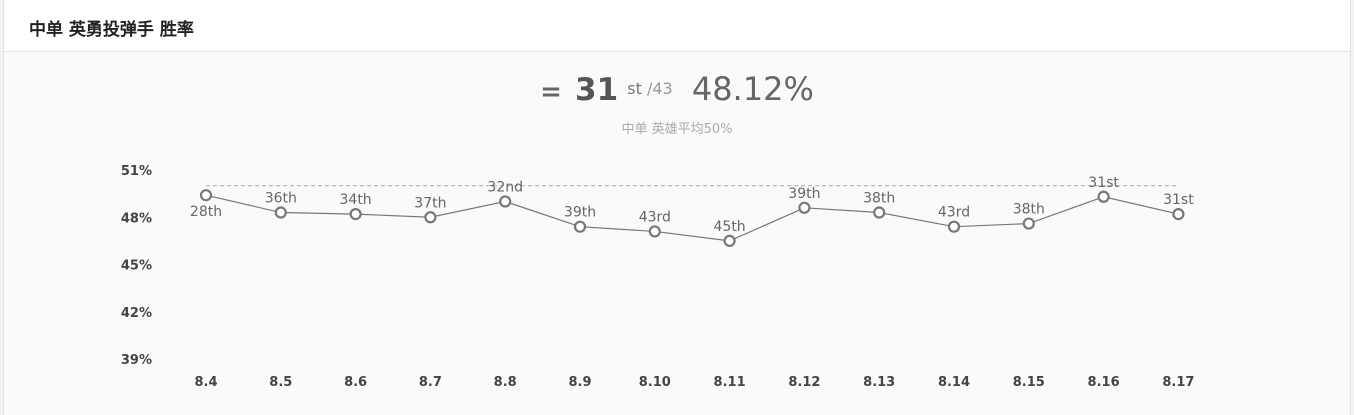  What do you see at coordinates (505, 382) in the screenshot?
I see `x-tick-label: 8.8` at bounding box center [505, 382].